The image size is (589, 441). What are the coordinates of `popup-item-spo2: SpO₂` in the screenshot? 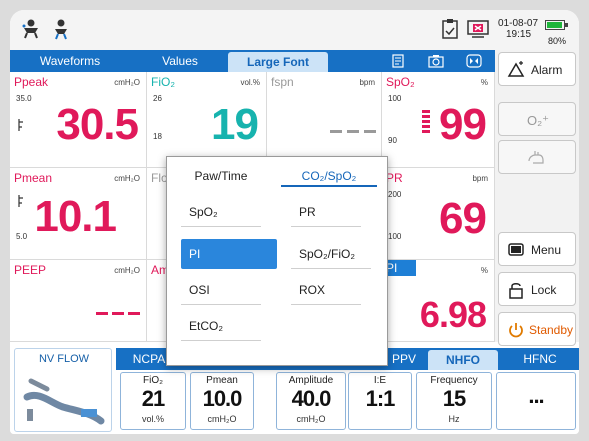 It's located at (221, 212).